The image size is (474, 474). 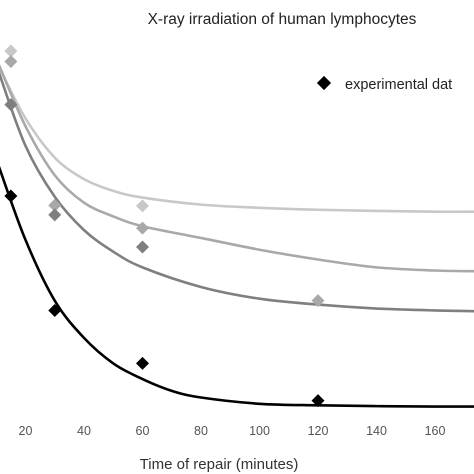 I want to click on x-tick-label: 80, so click(x=201, y=431).